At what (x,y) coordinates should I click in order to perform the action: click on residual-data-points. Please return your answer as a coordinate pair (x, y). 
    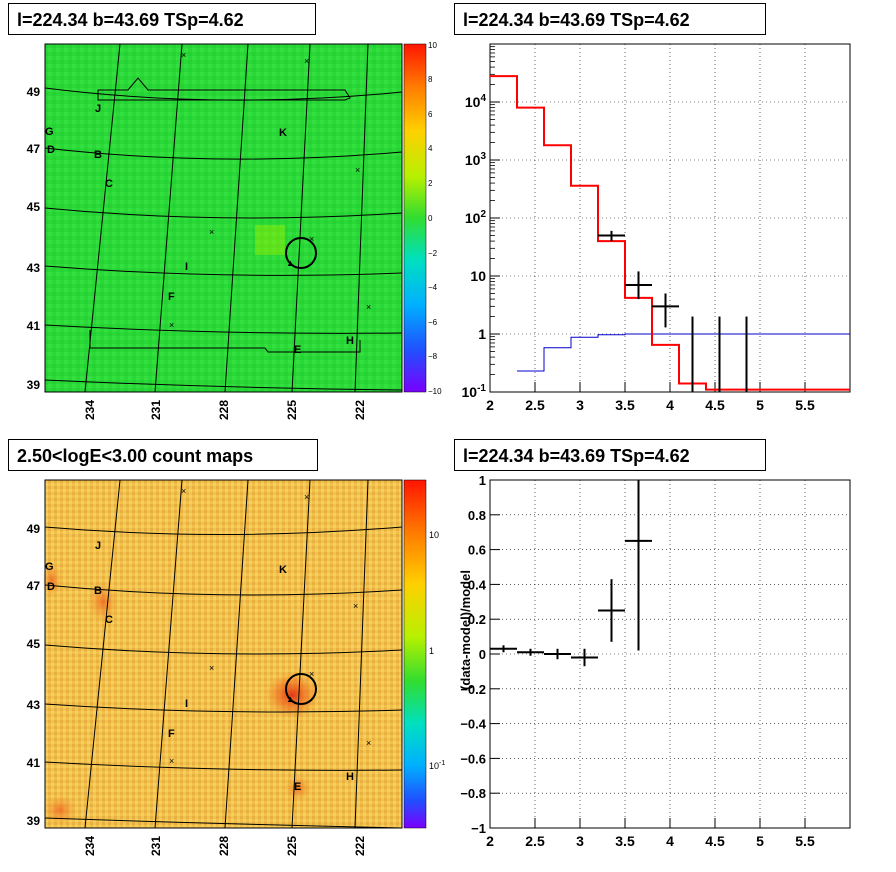
    Looking at the image, I should click on (571, 573).